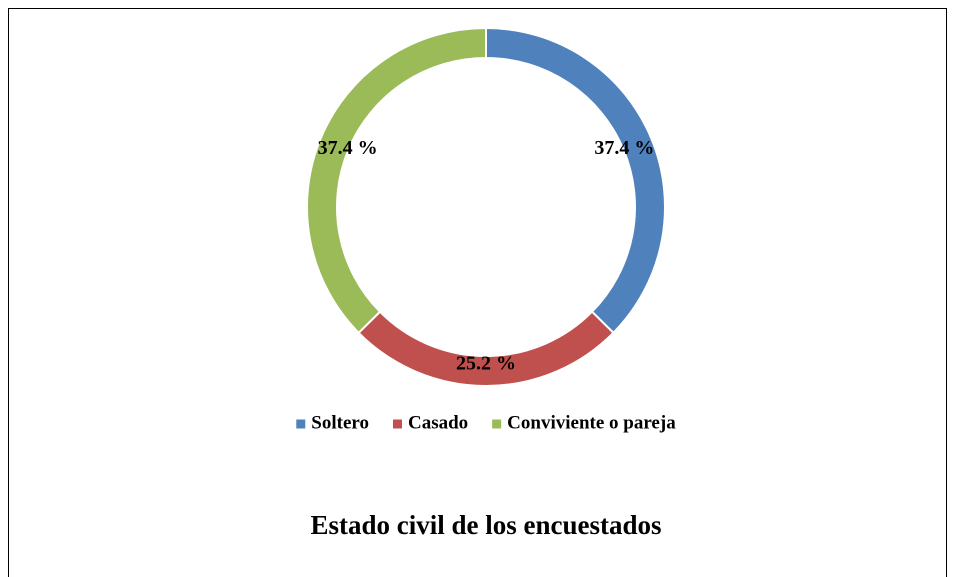 Image resolution: width=955 pixels, height=577 pixels. Describe the element at coordinates (486, 364) in the screenshot. I see `data-label: 25.2 %` at that location.